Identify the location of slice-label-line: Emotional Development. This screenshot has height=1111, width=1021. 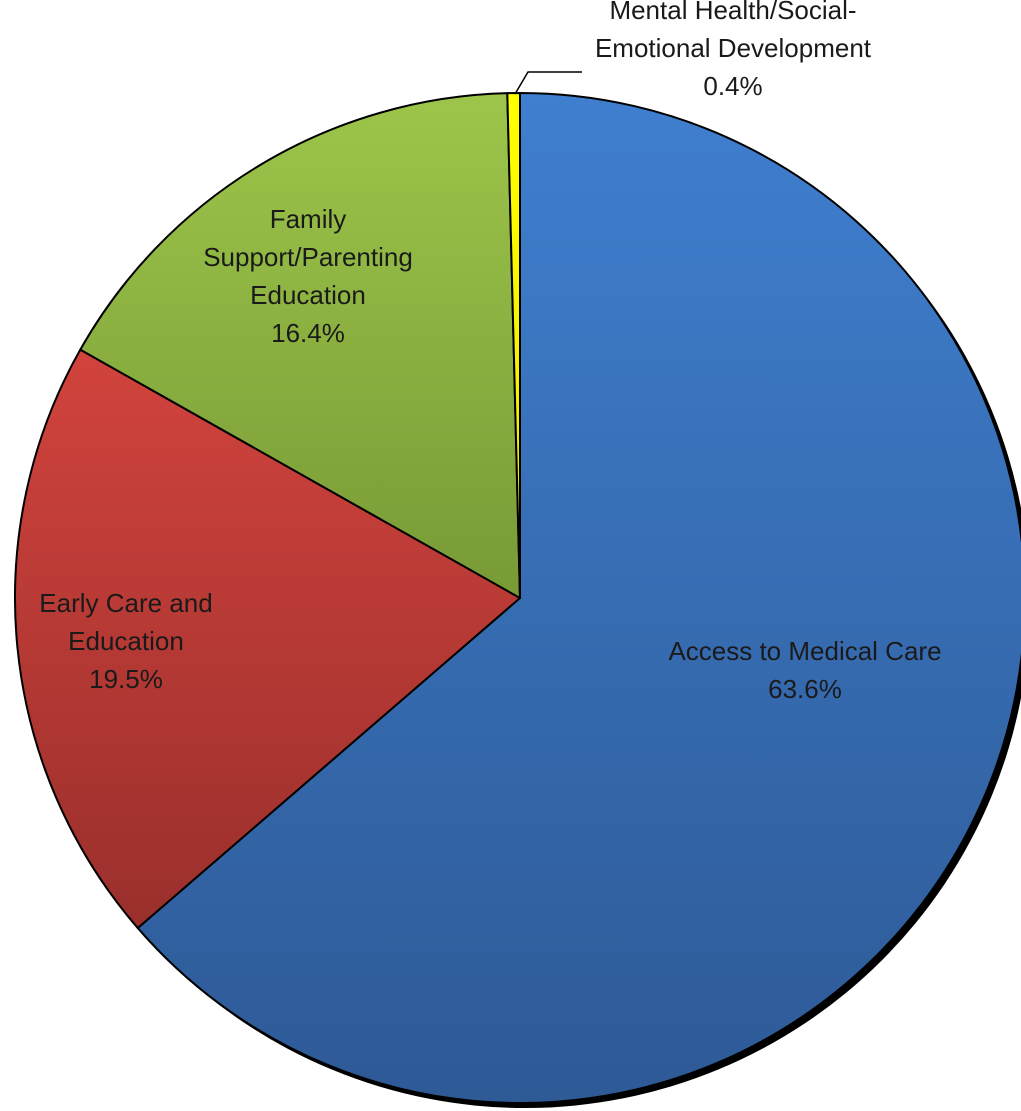
(733, 48).